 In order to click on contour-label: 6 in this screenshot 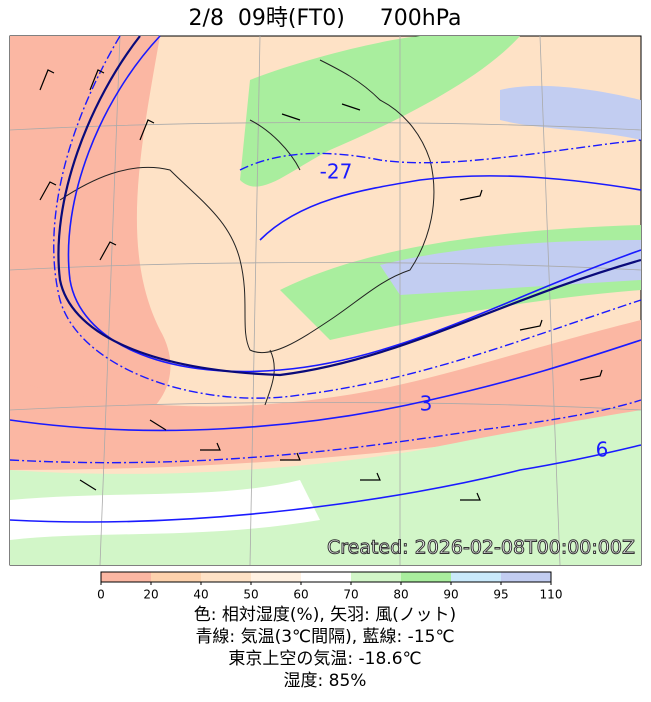, I will do `click(602, 450)`.